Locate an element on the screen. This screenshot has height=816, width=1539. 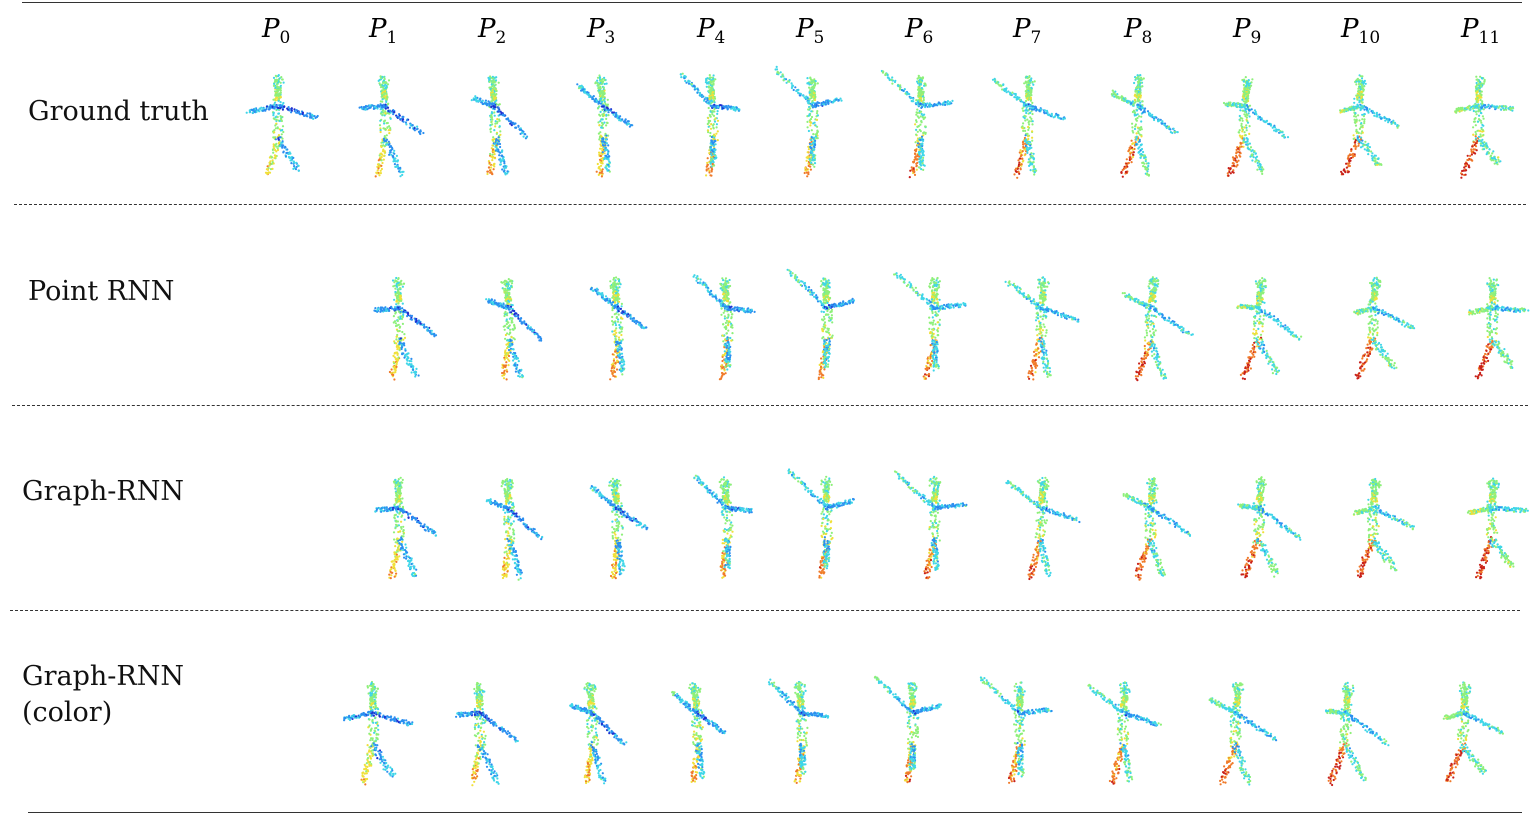
frame-figure-r1-p6 is located at coordinates (917, 124).